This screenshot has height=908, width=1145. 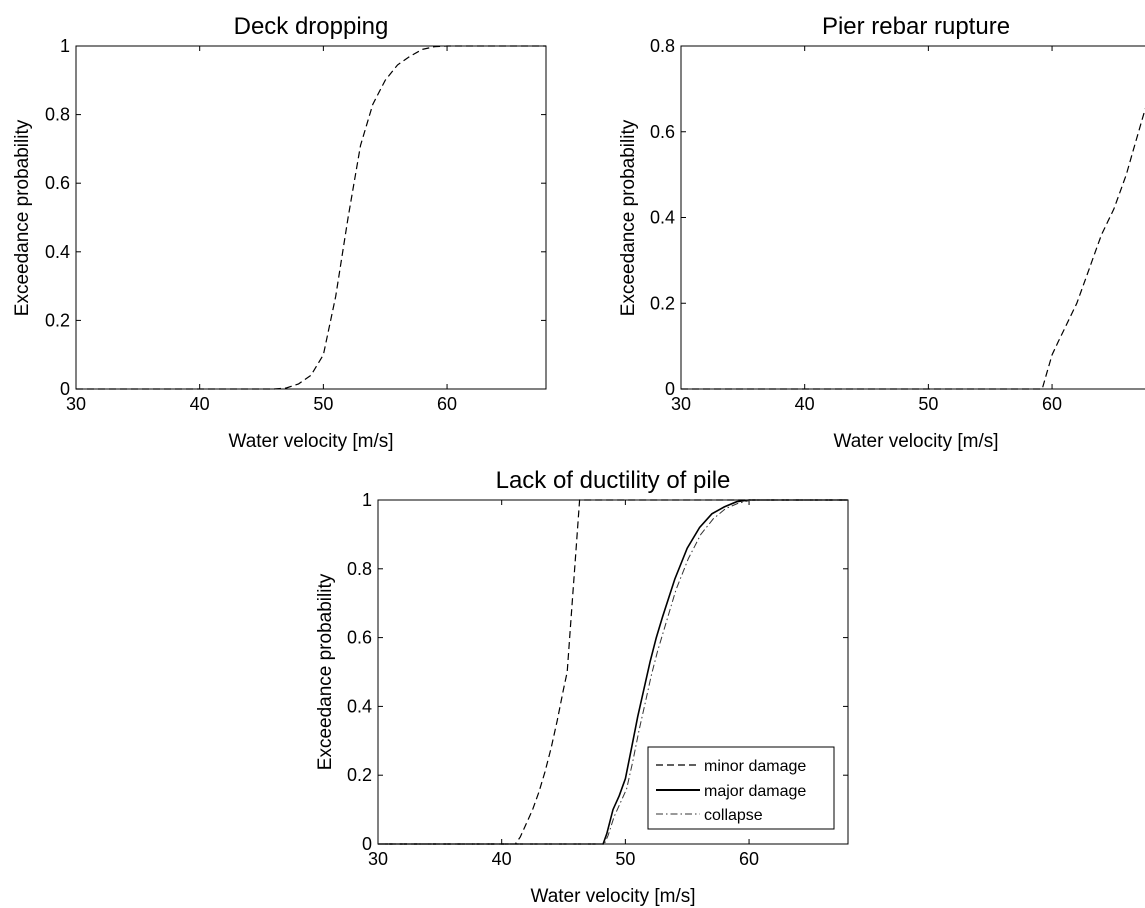 I want to click on legend: minor damage major damage collapse, so click(x=741, y=788).